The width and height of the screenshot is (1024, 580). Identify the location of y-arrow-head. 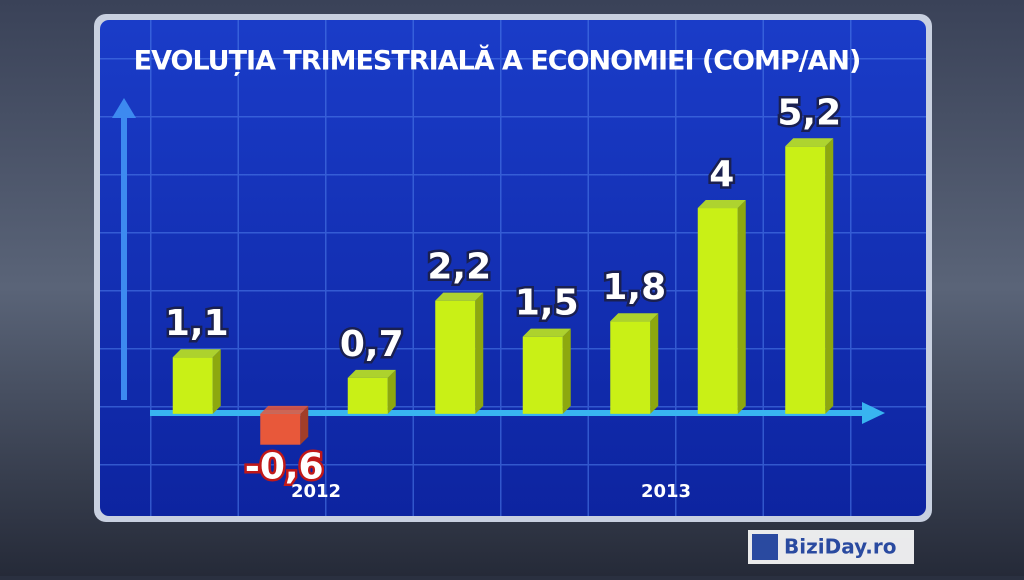
(124, 108).